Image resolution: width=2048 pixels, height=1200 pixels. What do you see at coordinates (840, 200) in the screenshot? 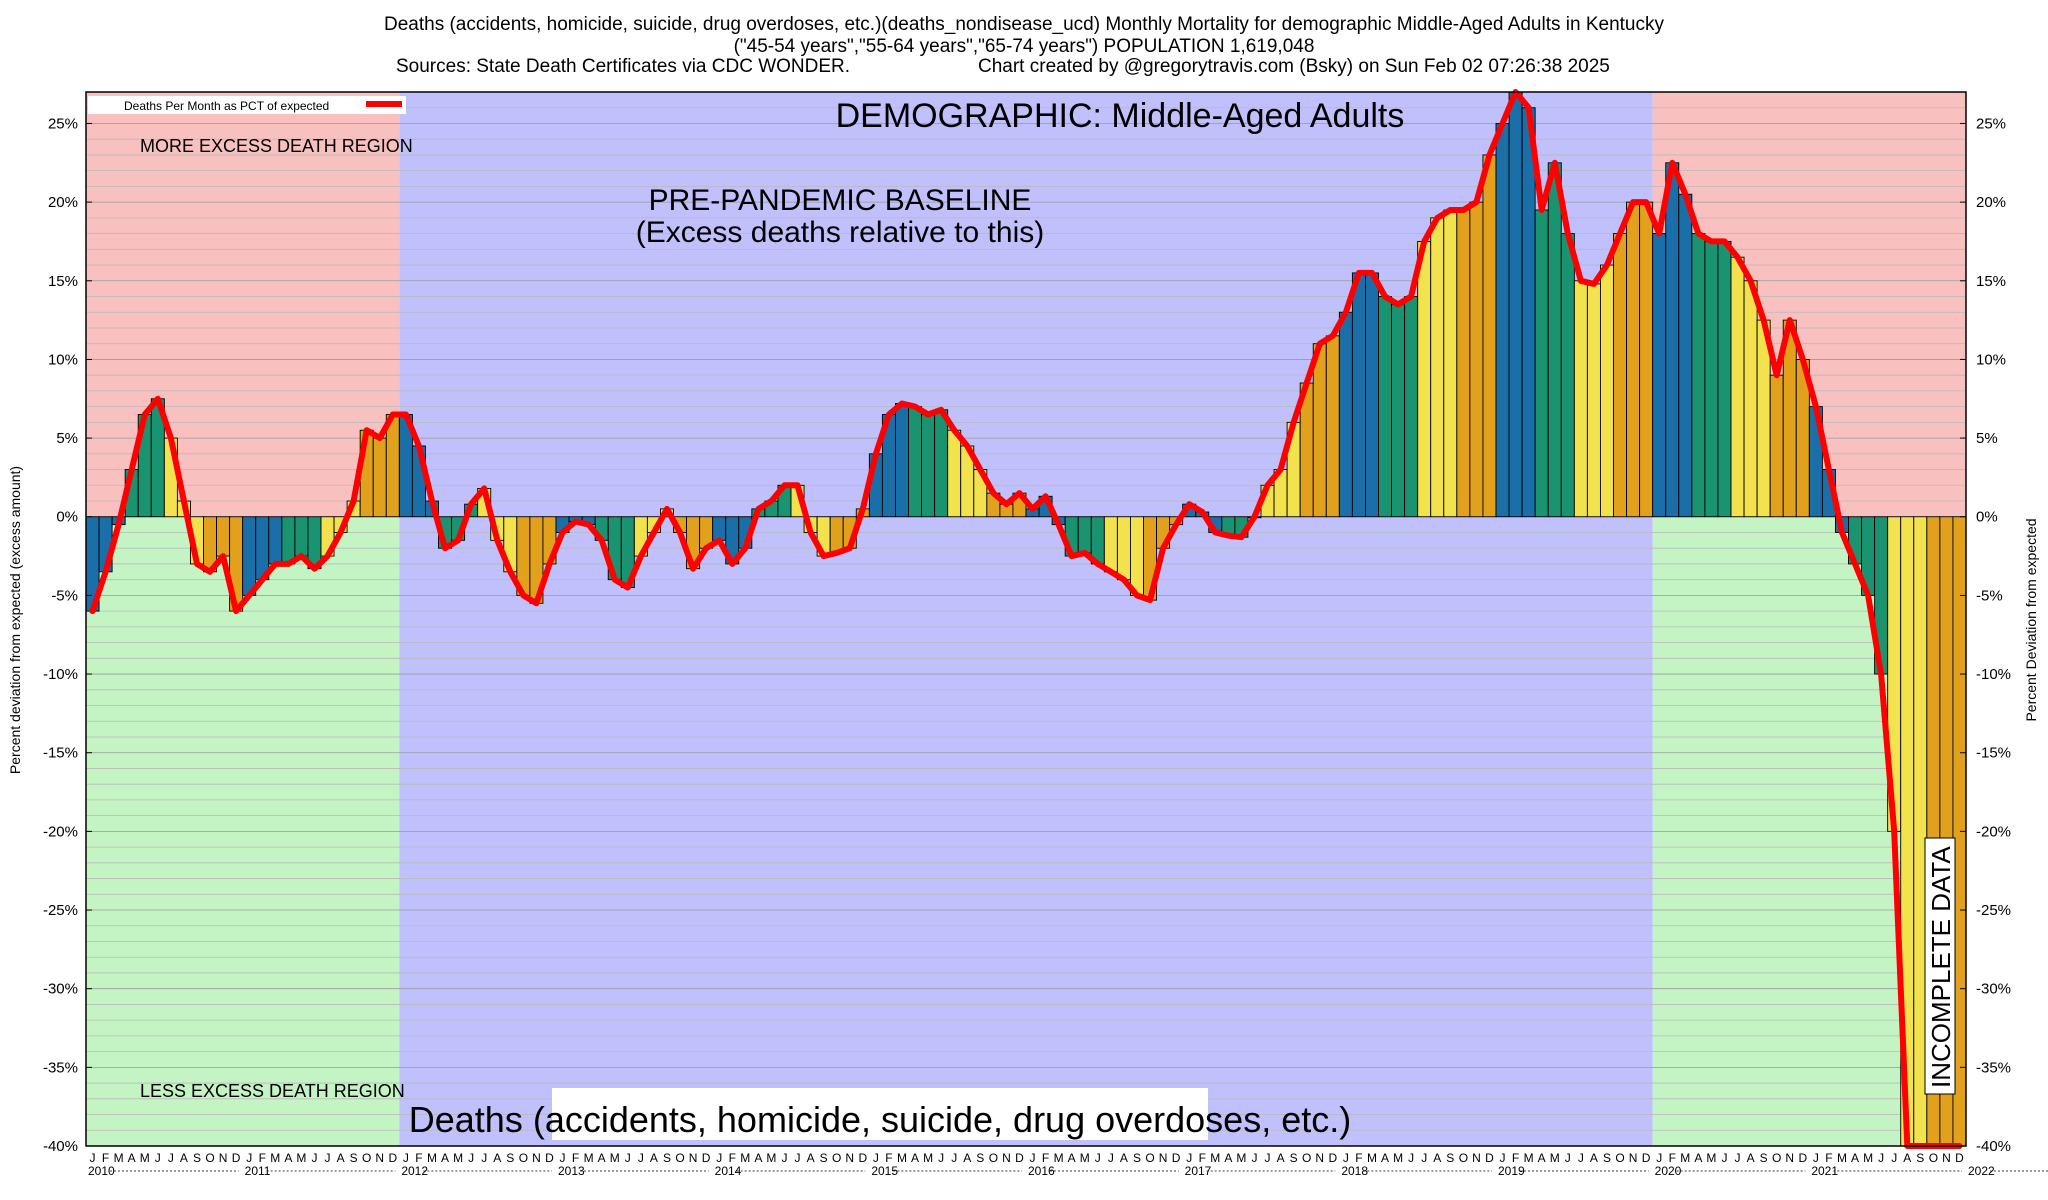
I see `baseline-title: PRE-PANDEMIC BASELINE` at bounding box center [840, 200].